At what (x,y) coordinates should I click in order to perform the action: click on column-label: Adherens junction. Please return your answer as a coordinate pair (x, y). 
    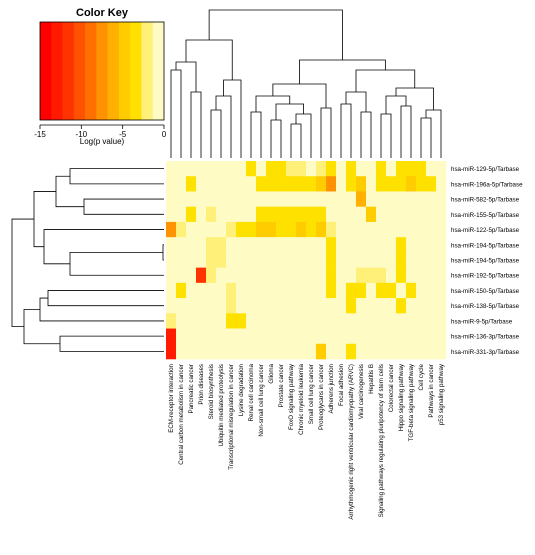
    Looking at the image, I should click on (331, 388).